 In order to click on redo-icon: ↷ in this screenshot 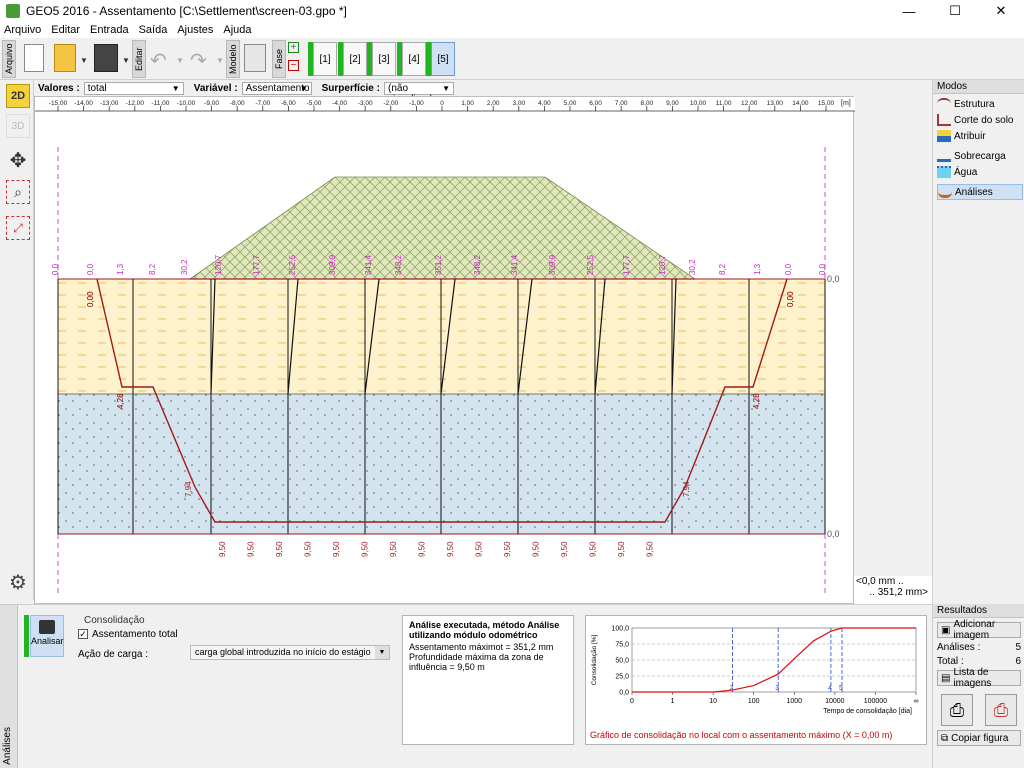, I will do `click(198, 61)`.